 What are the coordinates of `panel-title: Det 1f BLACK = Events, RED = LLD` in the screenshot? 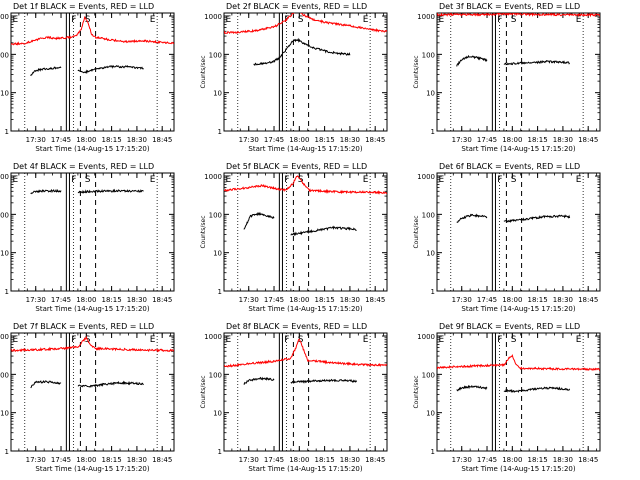 It's located at (83, 6).